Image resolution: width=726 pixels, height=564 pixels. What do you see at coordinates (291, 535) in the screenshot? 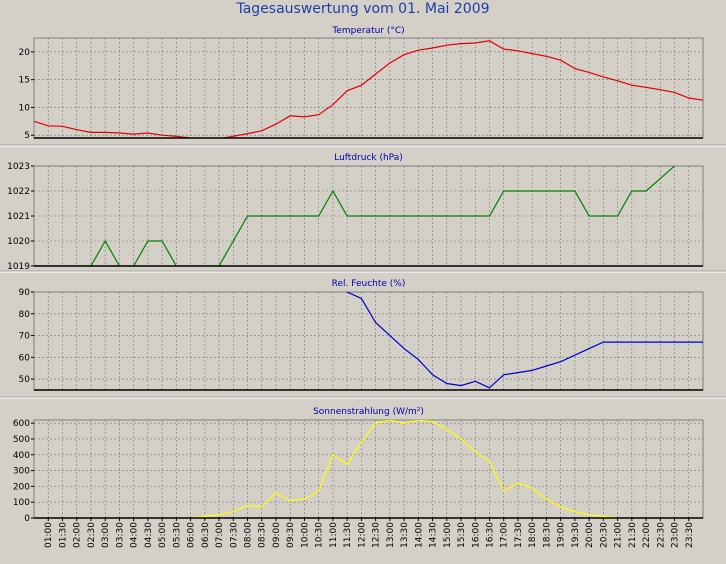
I see `x-tick-label: 09:30` at bounding box center [291, 535].